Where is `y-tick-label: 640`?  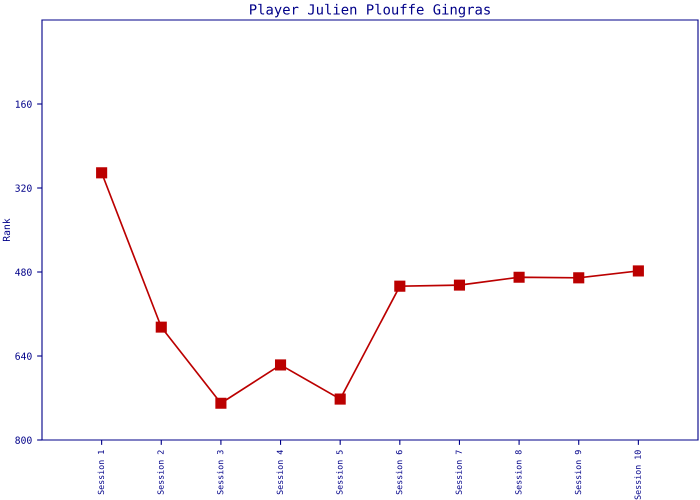 y-tick-label: 640 is located at coordinates (23, 356).